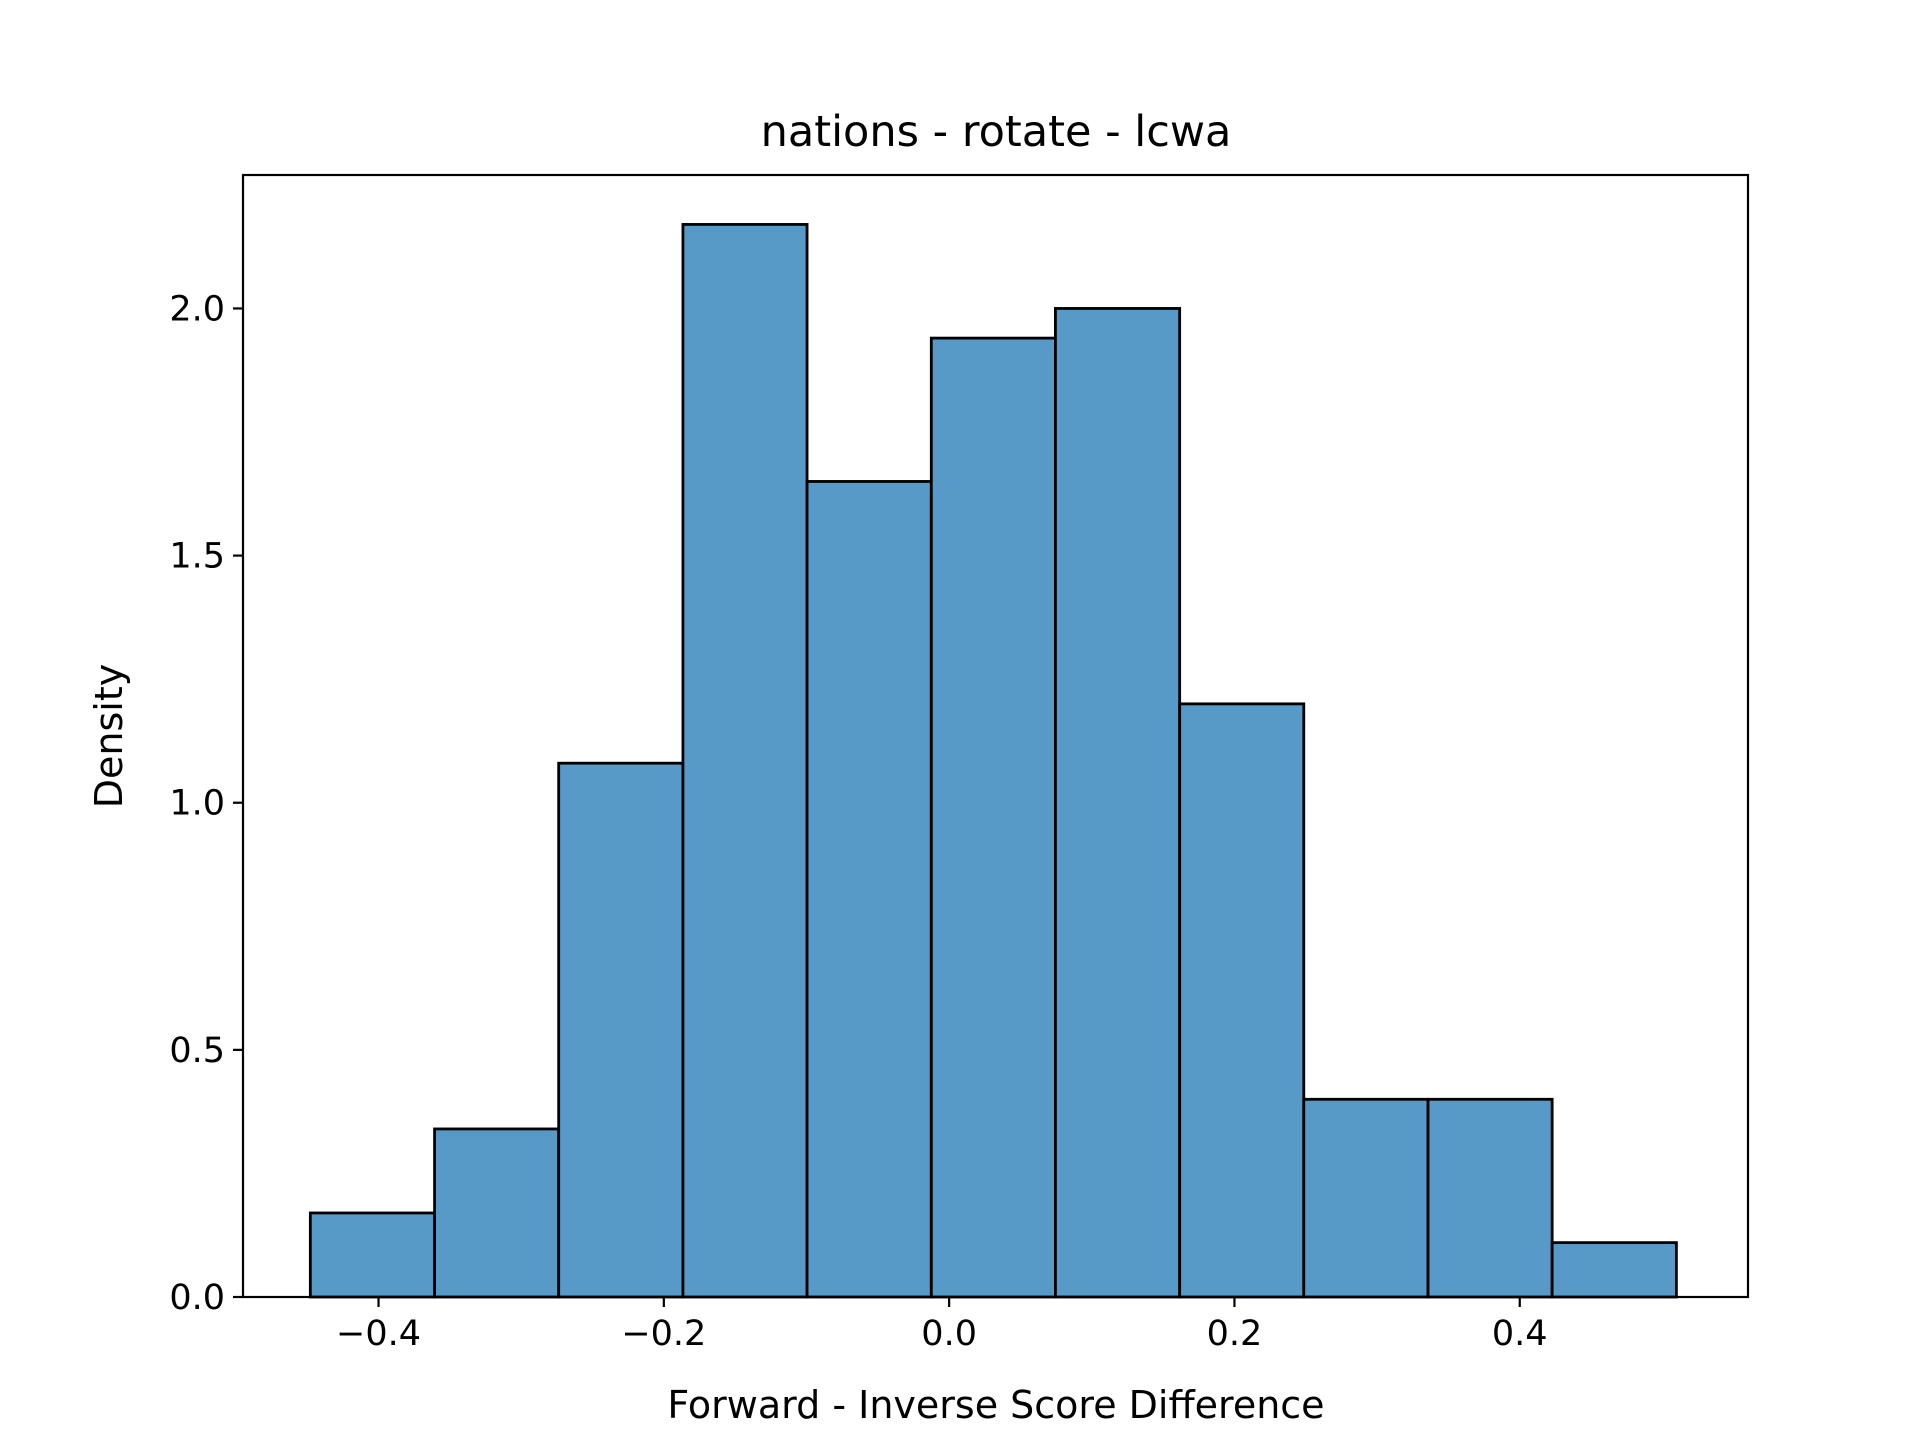 The width and height of the screenshot is (1920, 1440). Describe the element at coordinates (996, 132) in the screenshot. I see `chart-title: nations - rotate - lcwa` at that location.